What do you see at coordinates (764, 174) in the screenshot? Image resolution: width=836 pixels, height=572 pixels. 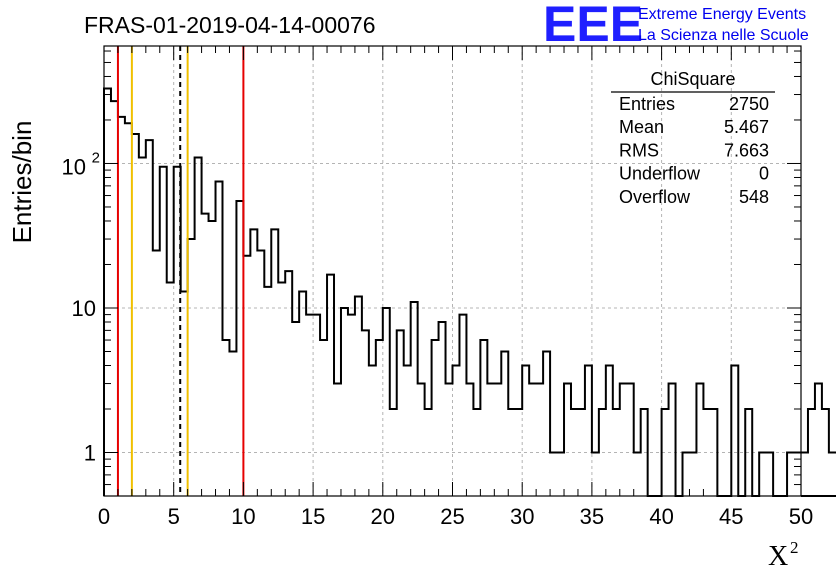 I see `stats-row-value: 0` at bounding box center [764, 174].